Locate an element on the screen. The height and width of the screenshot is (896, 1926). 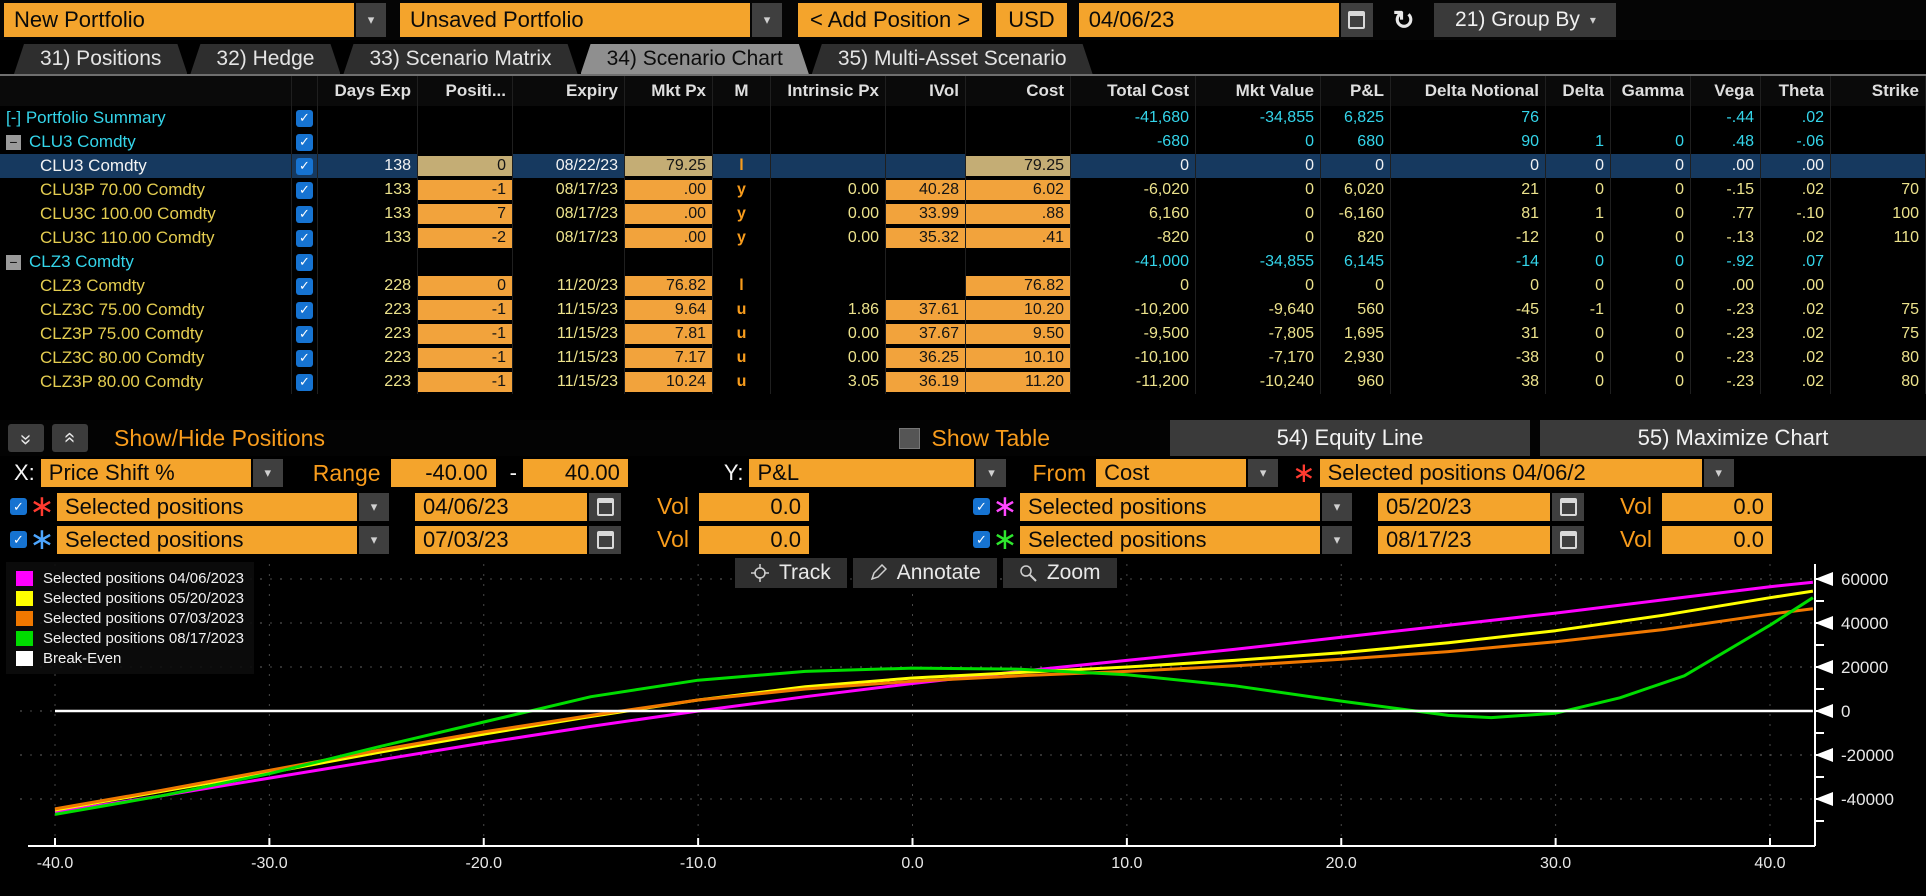
currency-button: USD is located at coordinates (1031, 20).